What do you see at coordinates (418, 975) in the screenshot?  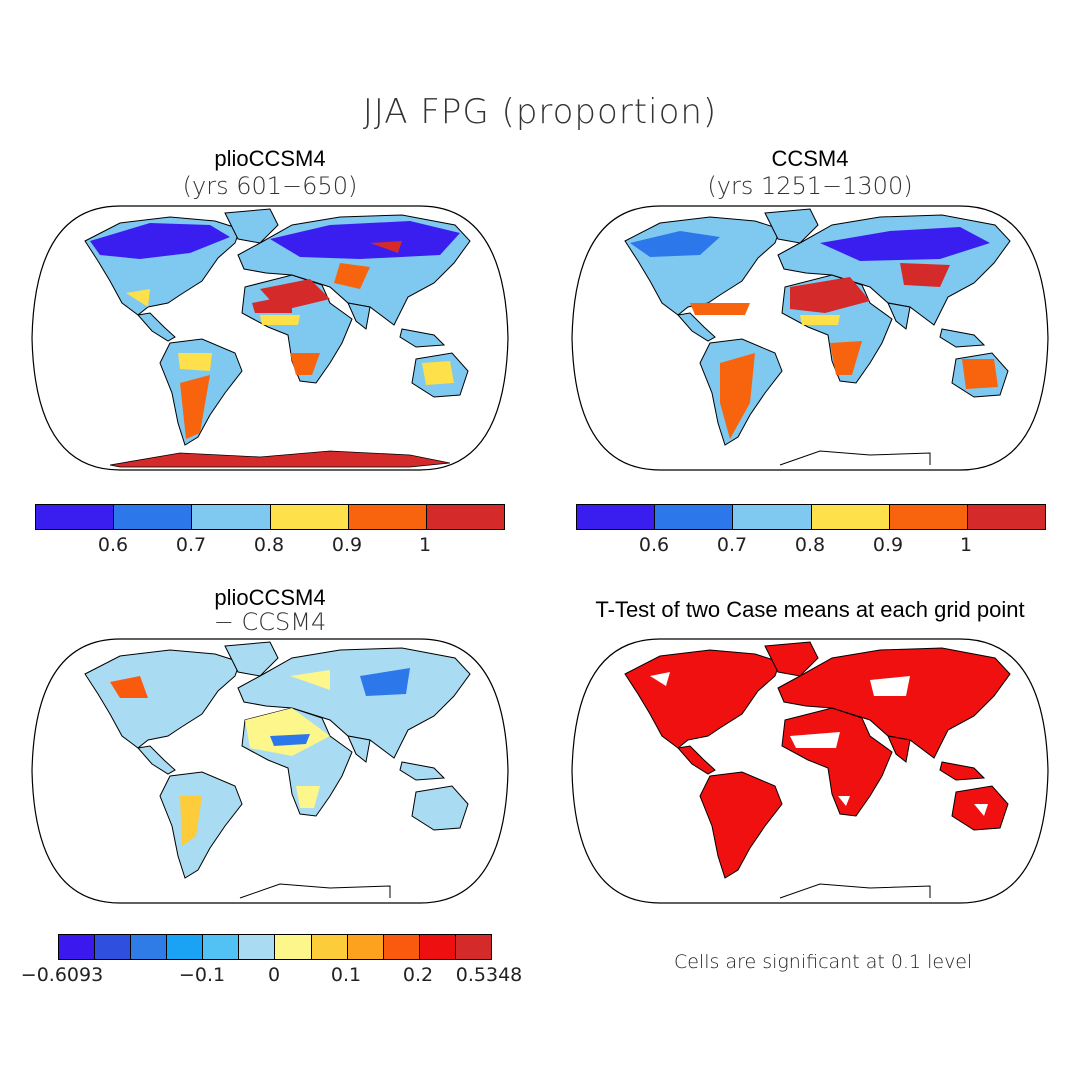 I see `colorbar-tick: 0.2` at bounding box center [418, 975].